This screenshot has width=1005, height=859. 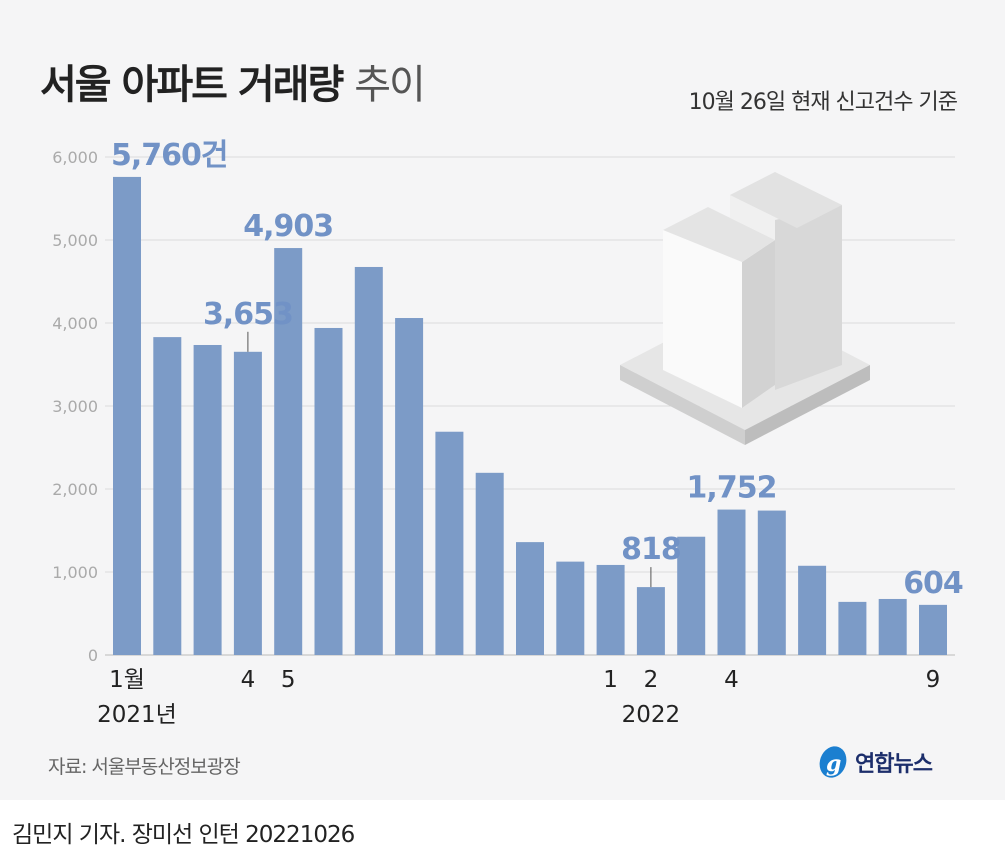 I want to click on data-label: 604, so click(x=933, y=583).